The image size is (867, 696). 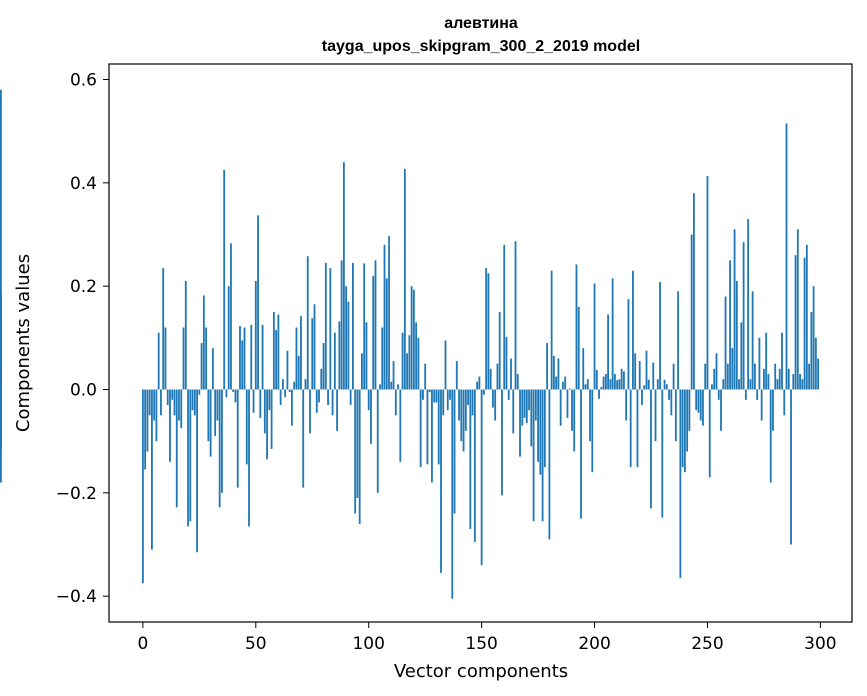 What do you see at coordinates (481, 644) in the screenshot?
I see `x-tick-label: 150` at bounding box center [481, 644].